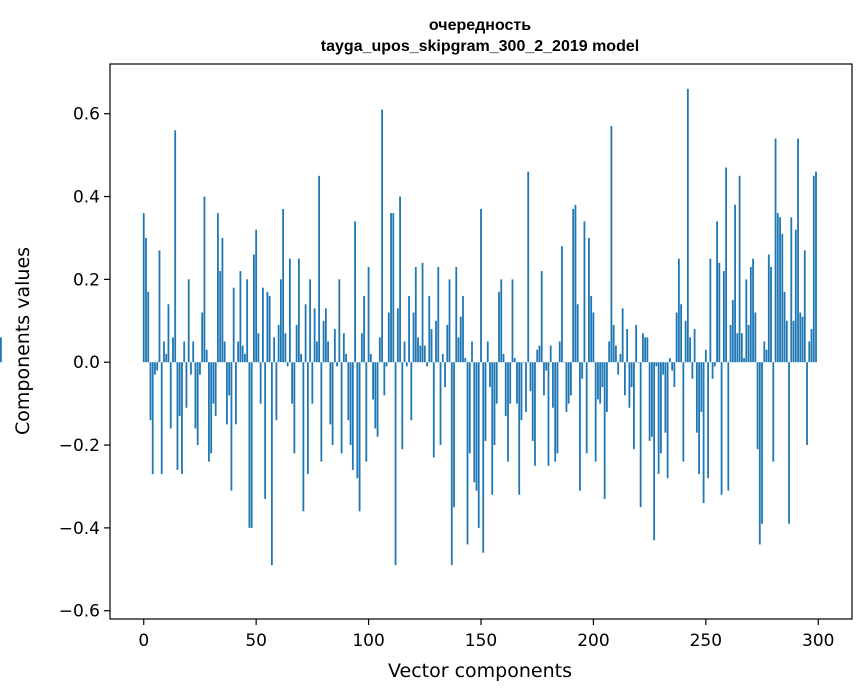 This screenshot has height=696, width=867. I want to click on y-tick-label: 0.6, so click(86, 115).